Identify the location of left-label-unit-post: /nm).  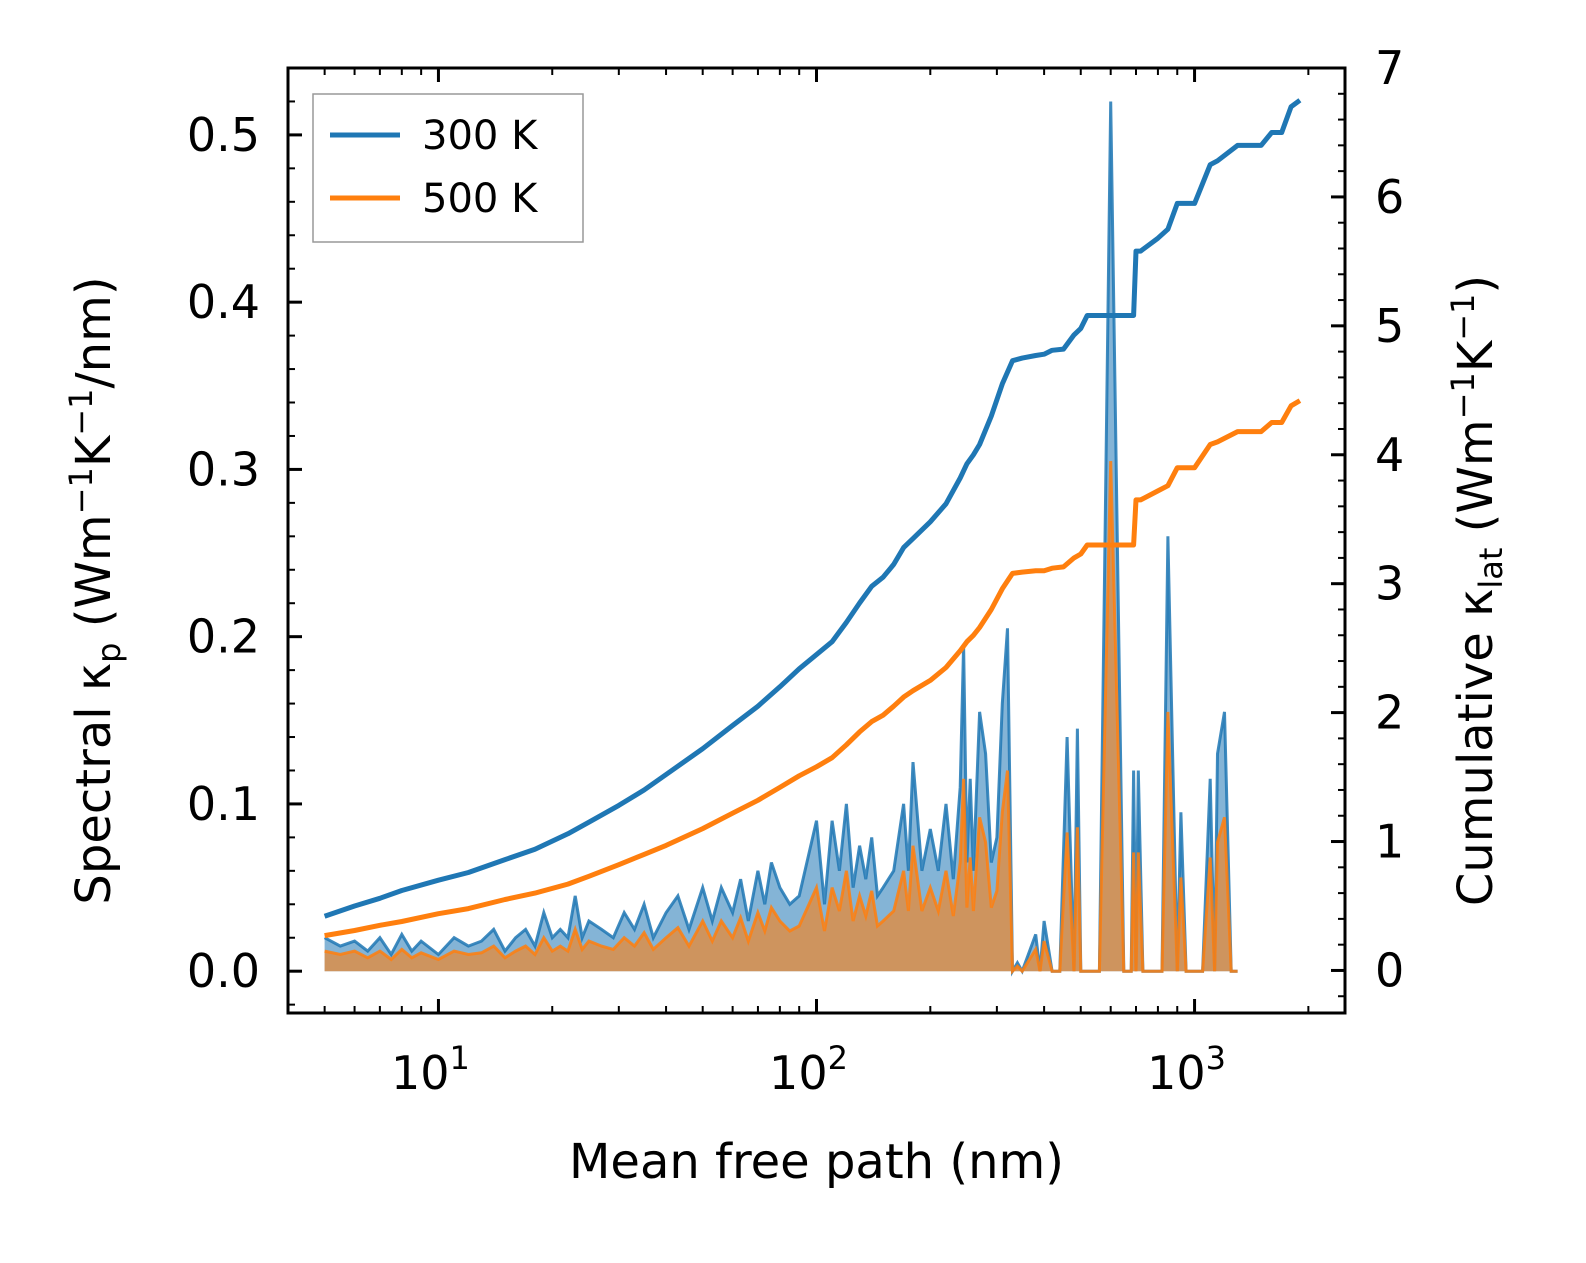
(94, 332).